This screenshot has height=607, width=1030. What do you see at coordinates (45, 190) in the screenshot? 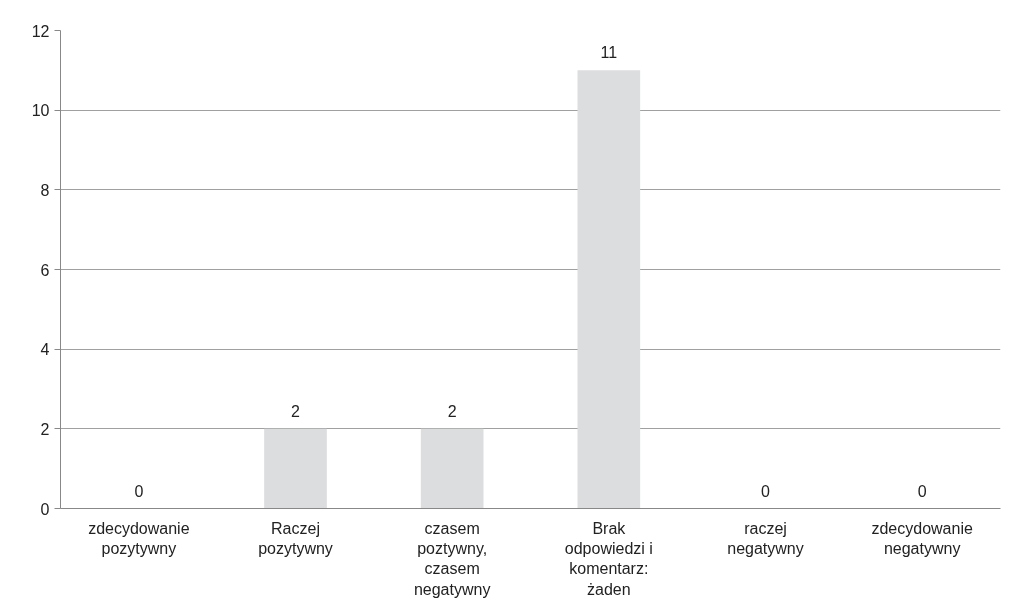
I see `y-tick-label: 8` at bounding box center [45, 190].